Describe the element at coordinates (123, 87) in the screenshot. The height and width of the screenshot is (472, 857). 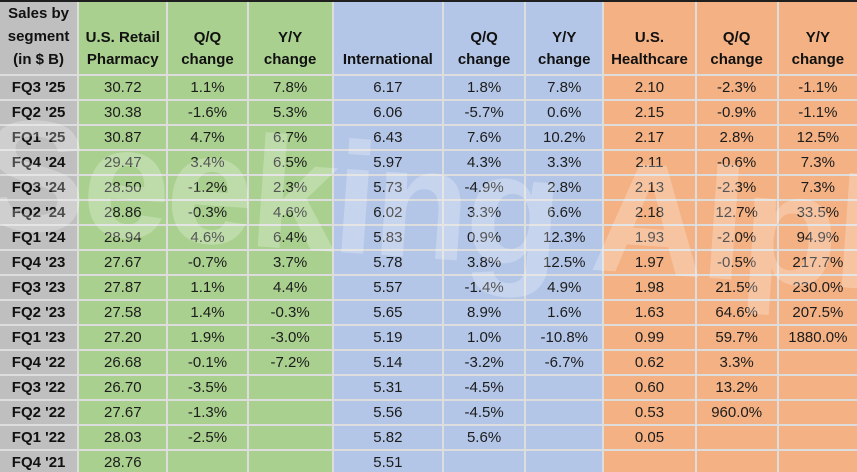
I see `cell-pharmacy-sales: 30.72` at that location.